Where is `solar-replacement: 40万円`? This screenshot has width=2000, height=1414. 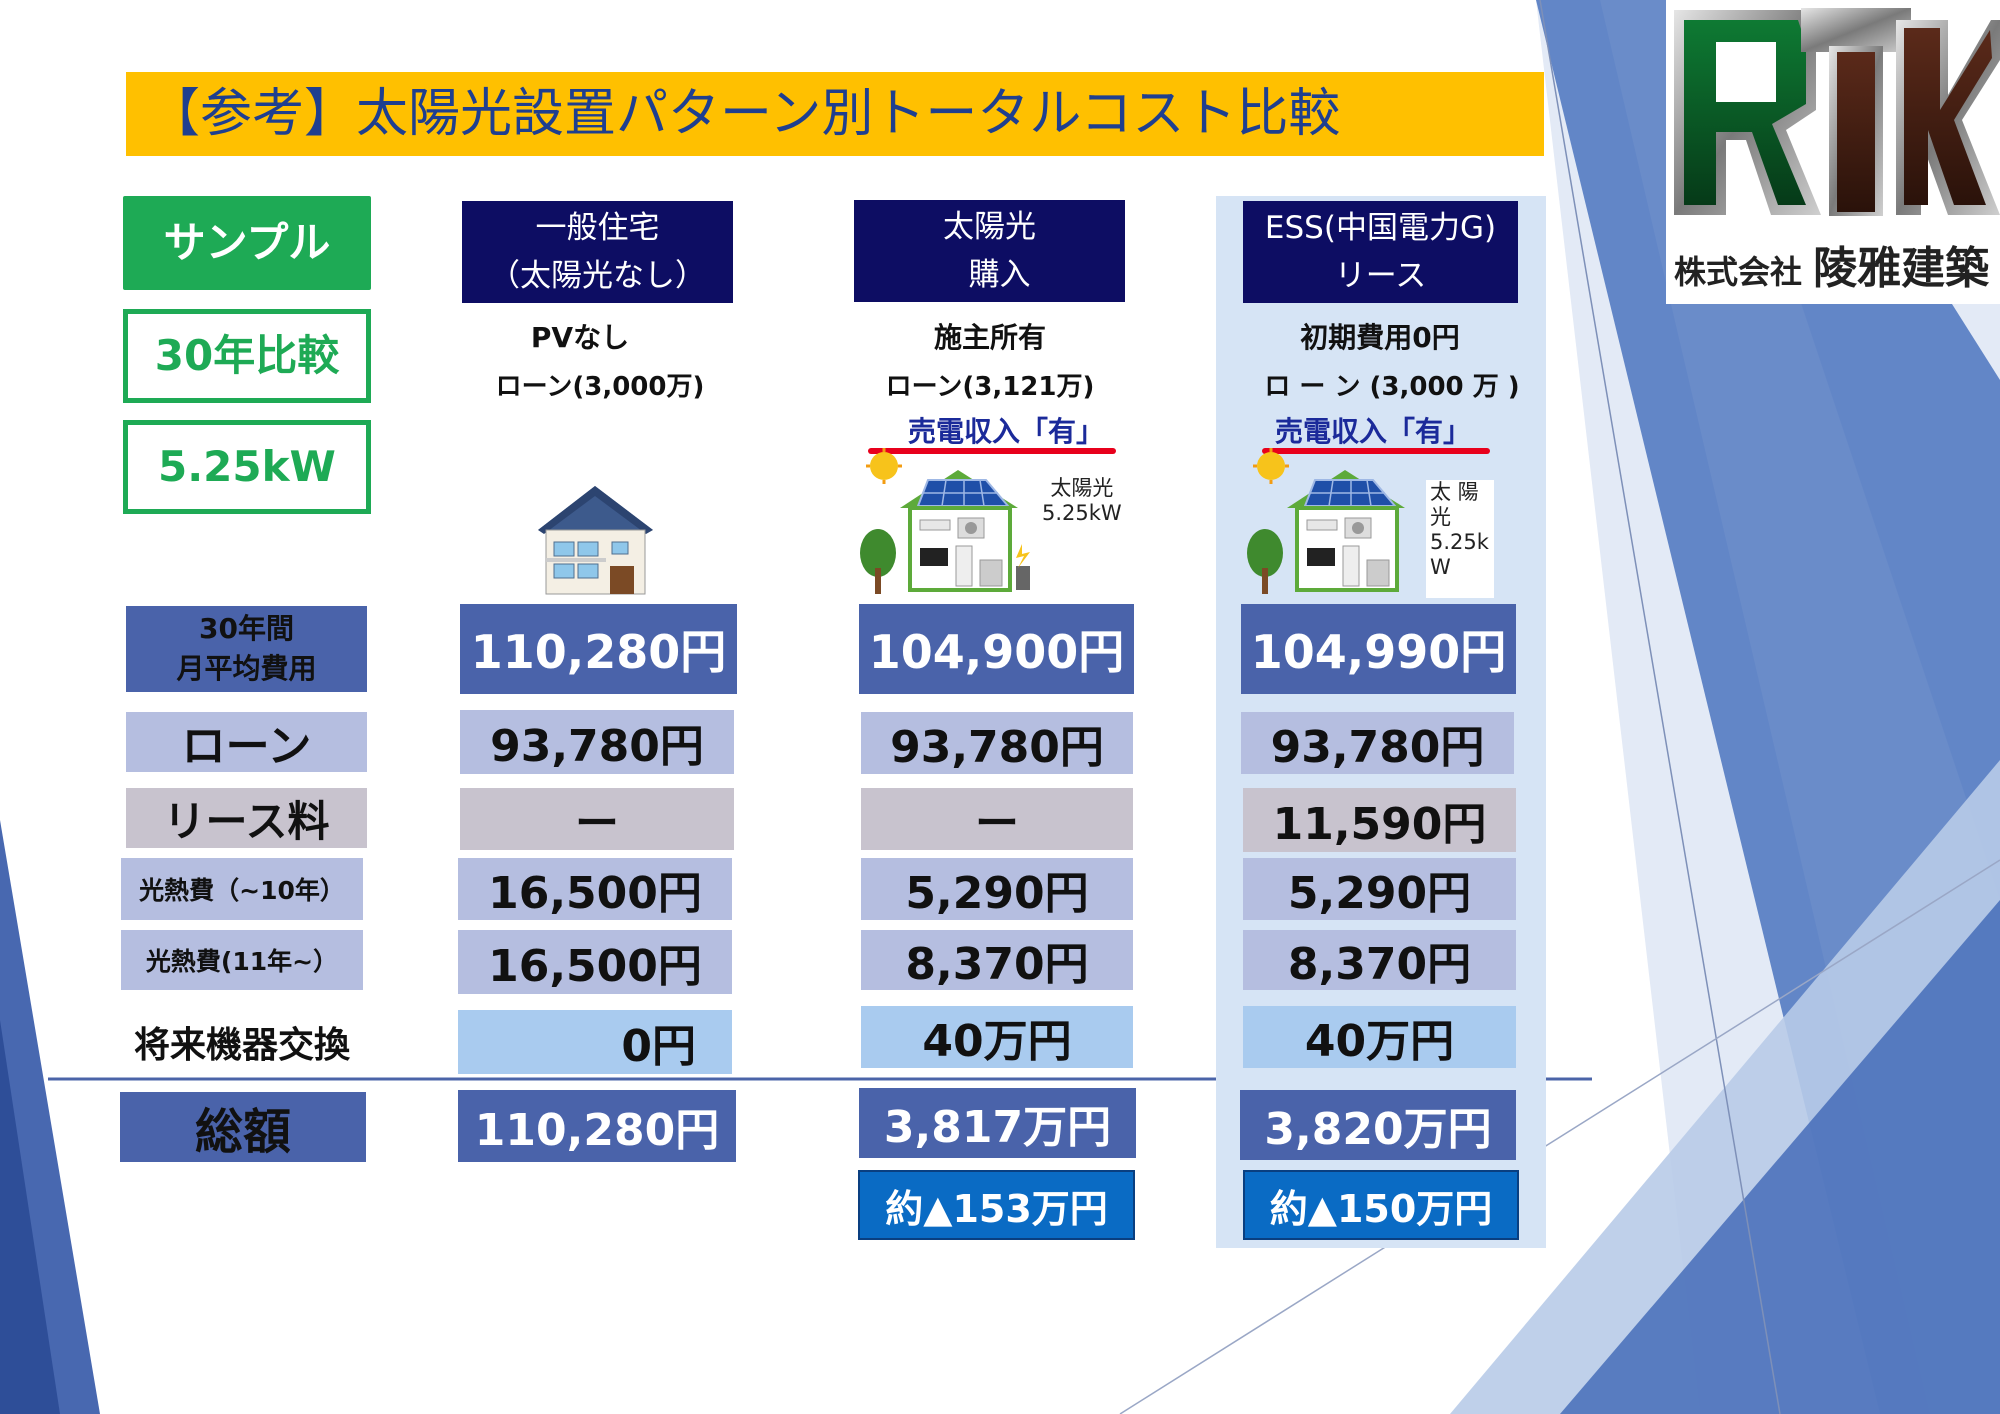 solar-replacement: 40万円 is located at coordinates (997, 1037).